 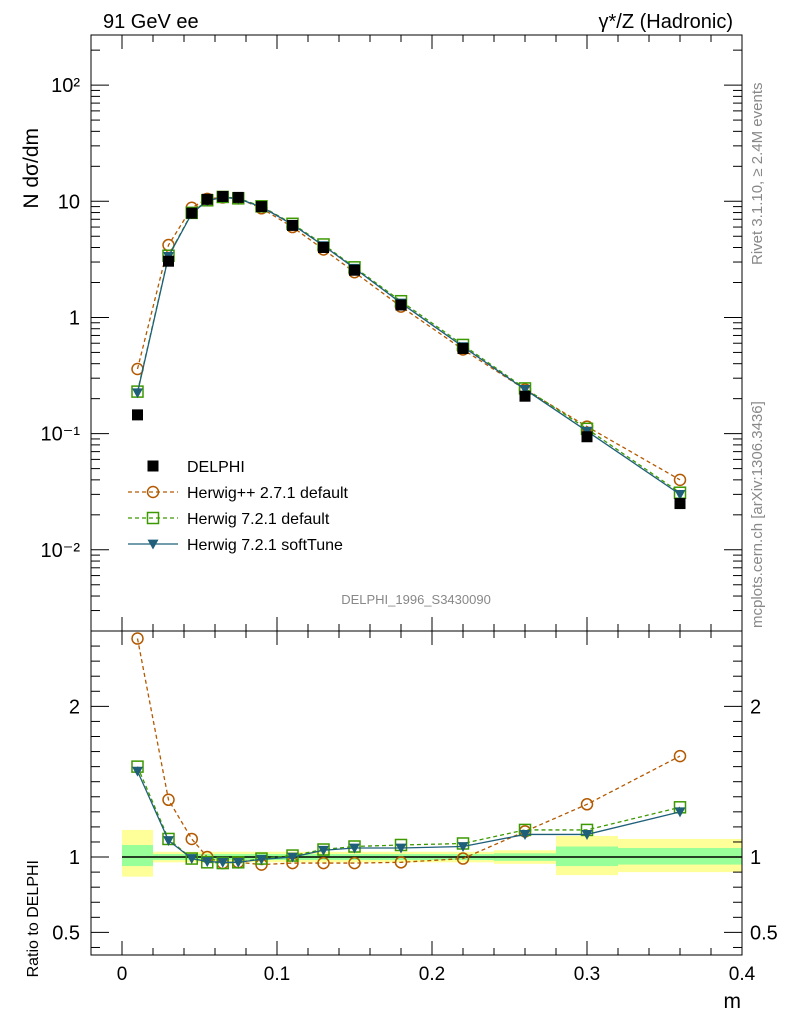 What do you see at coordinates (733, 1001) in the screenshot?
I see `x-axis-title: m` at bounding box center [733, 1001].